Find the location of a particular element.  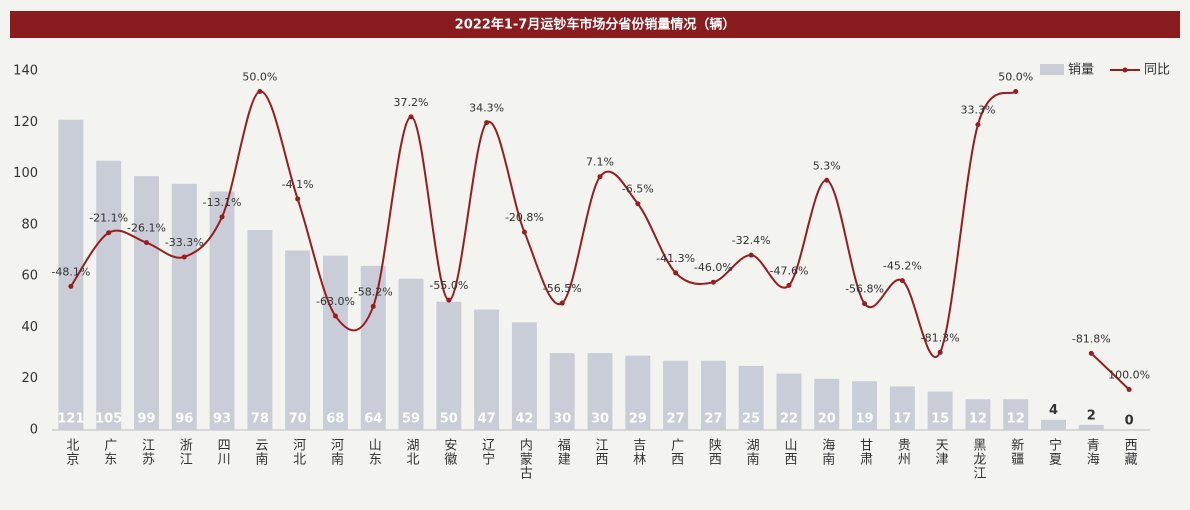

x-tick-label: 宁夏 is located at coordinates (1054, 451).